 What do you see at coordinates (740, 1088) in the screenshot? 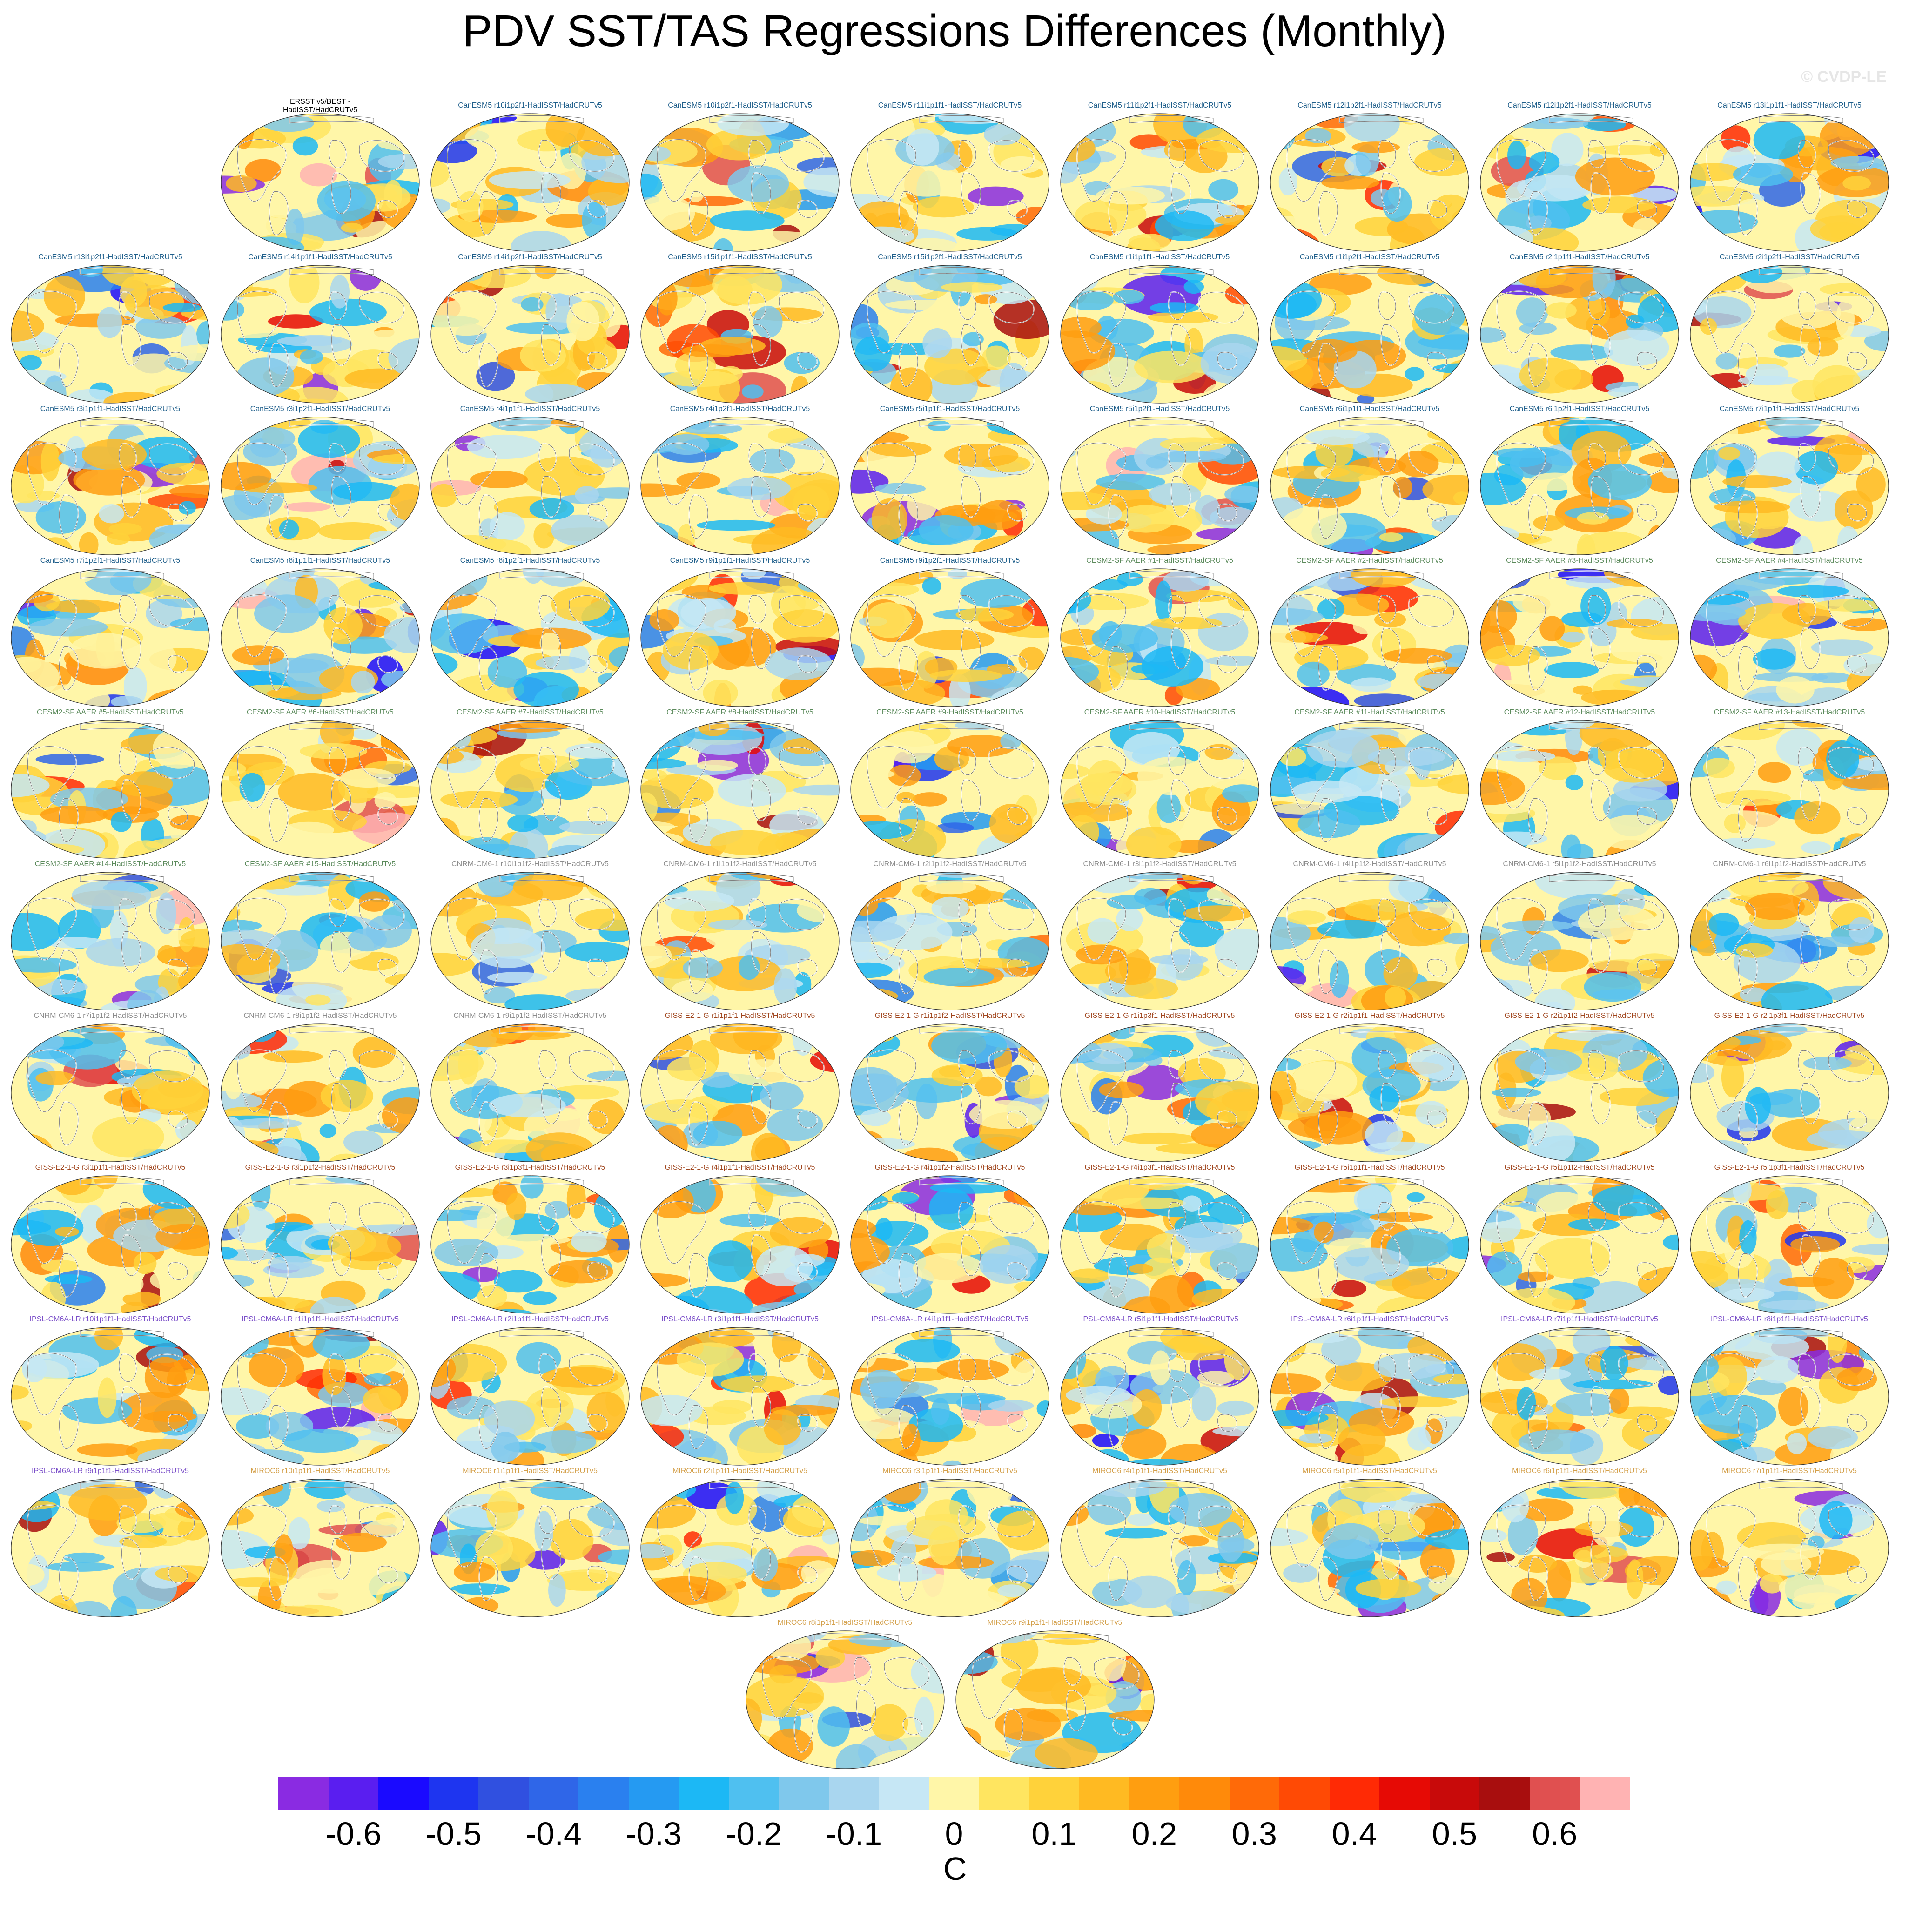
I see `map-panel: GISS-E2-1-G r1i1p1f1-HadISST/HadCRUTv5` at bounding box center [740, 1088].